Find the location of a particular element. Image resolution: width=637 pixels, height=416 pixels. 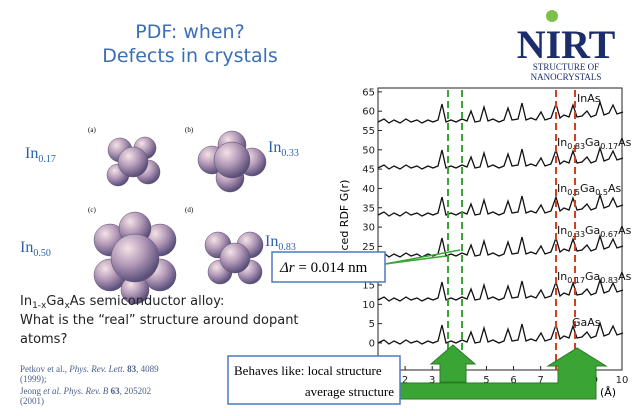

panel-label: In0.33 is located at coordinates (283, 149).